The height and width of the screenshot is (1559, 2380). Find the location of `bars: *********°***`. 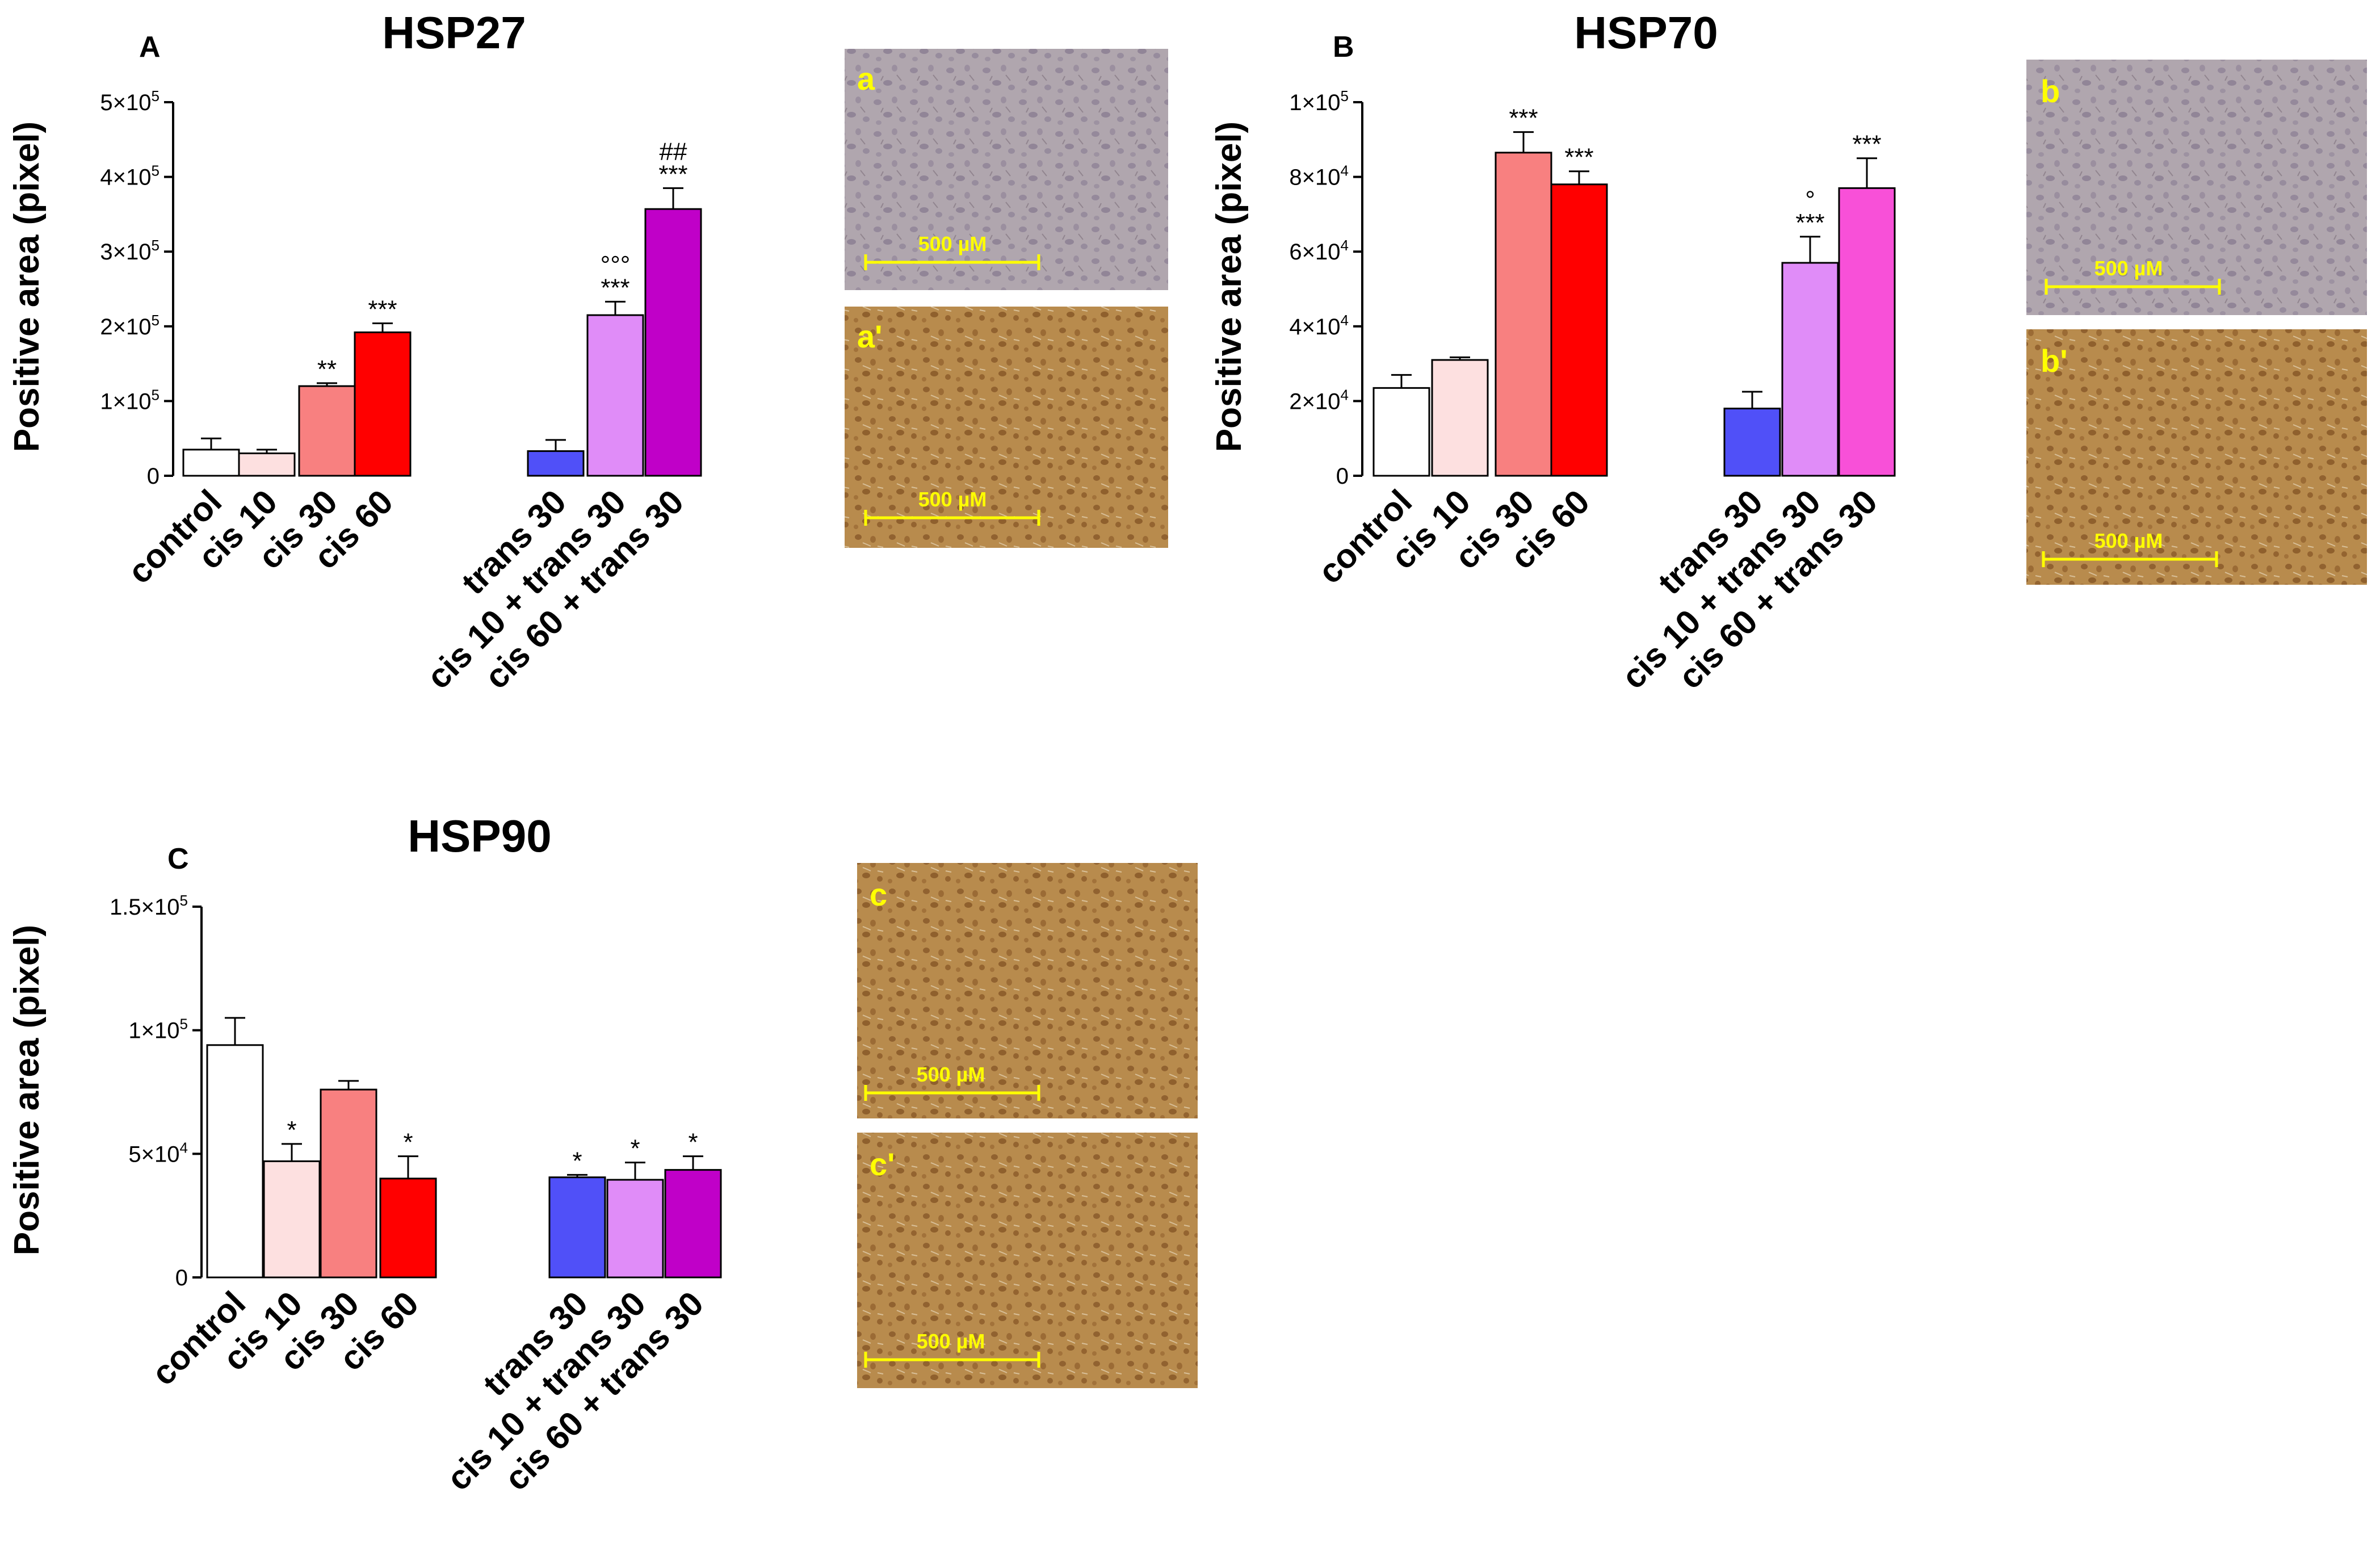

bars: *********°*** is located at coordinates (1634, 290).